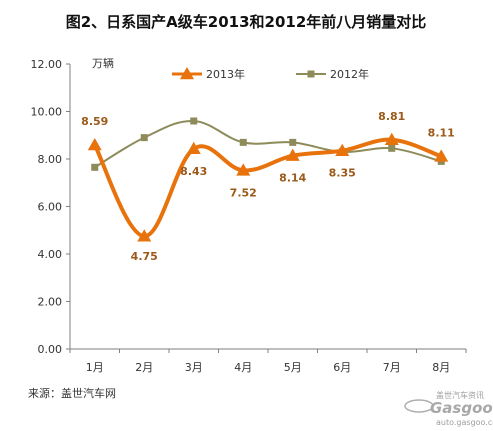  I want to click on y-tick-label: 4.00, so click(50, 254).